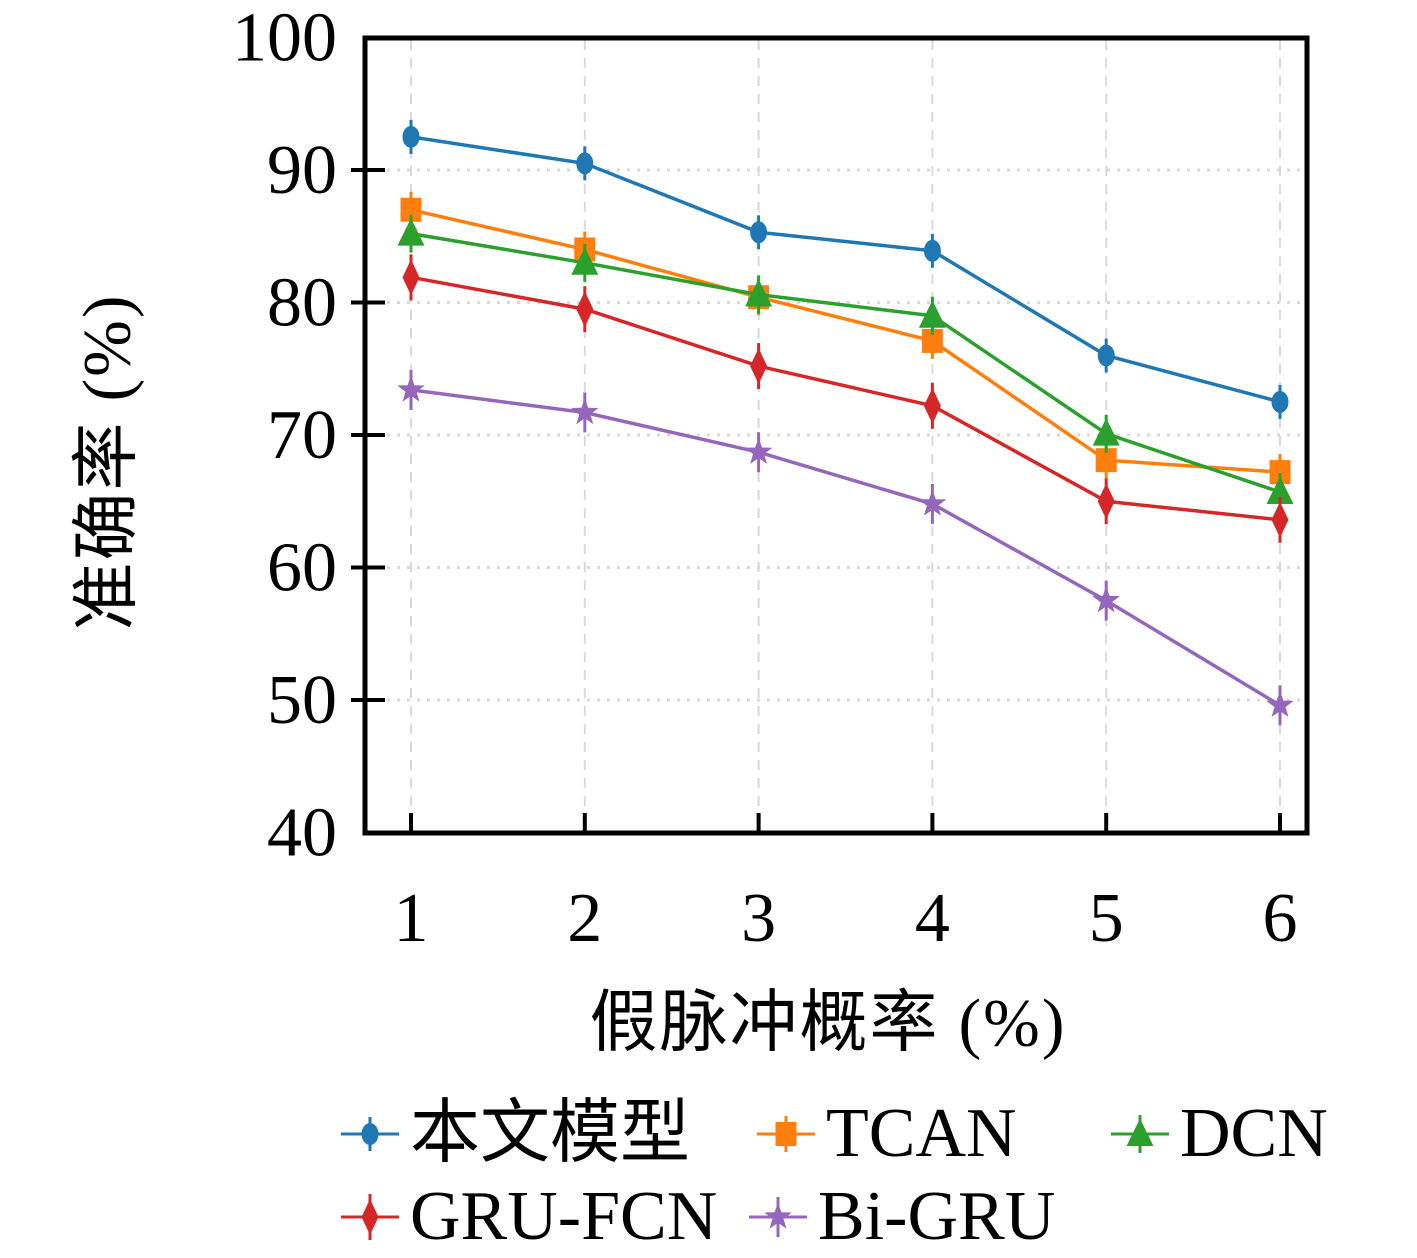 The width and height of the screenshot is (1417, 1258). Describe the element at coordinates (302, 568) in the screenshot. I see `y-tick-label: 60` at that location.